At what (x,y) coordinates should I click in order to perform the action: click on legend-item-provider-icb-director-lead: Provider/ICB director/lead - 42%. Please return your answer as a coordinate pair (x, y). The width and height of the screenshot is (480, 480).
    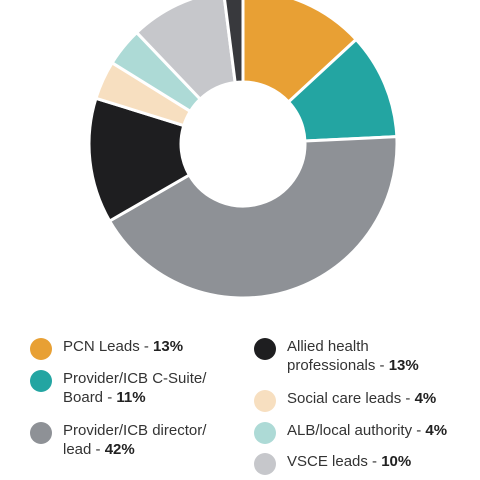
    Looking at the image, I should click on (118, 440).